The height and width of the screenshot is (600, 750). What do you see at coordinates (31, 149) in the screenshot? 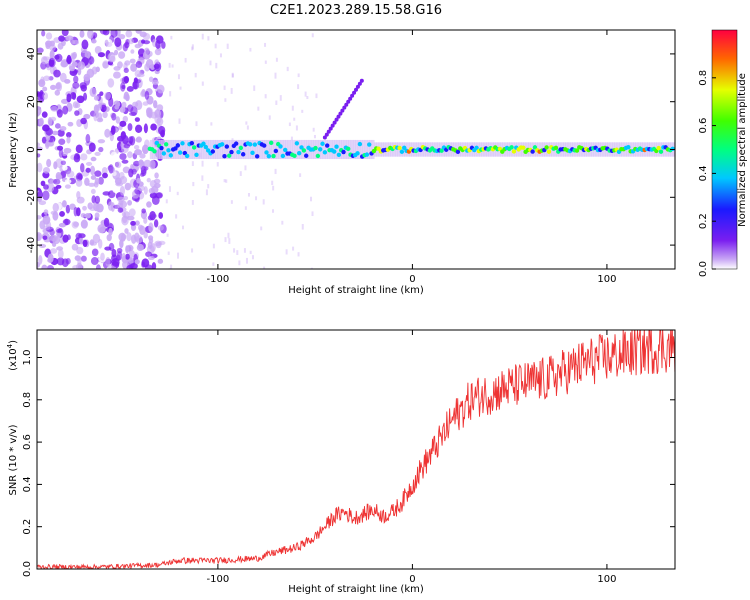
I see `spectrogram-y-tick-label: 0` at bounding box center [31, 149].